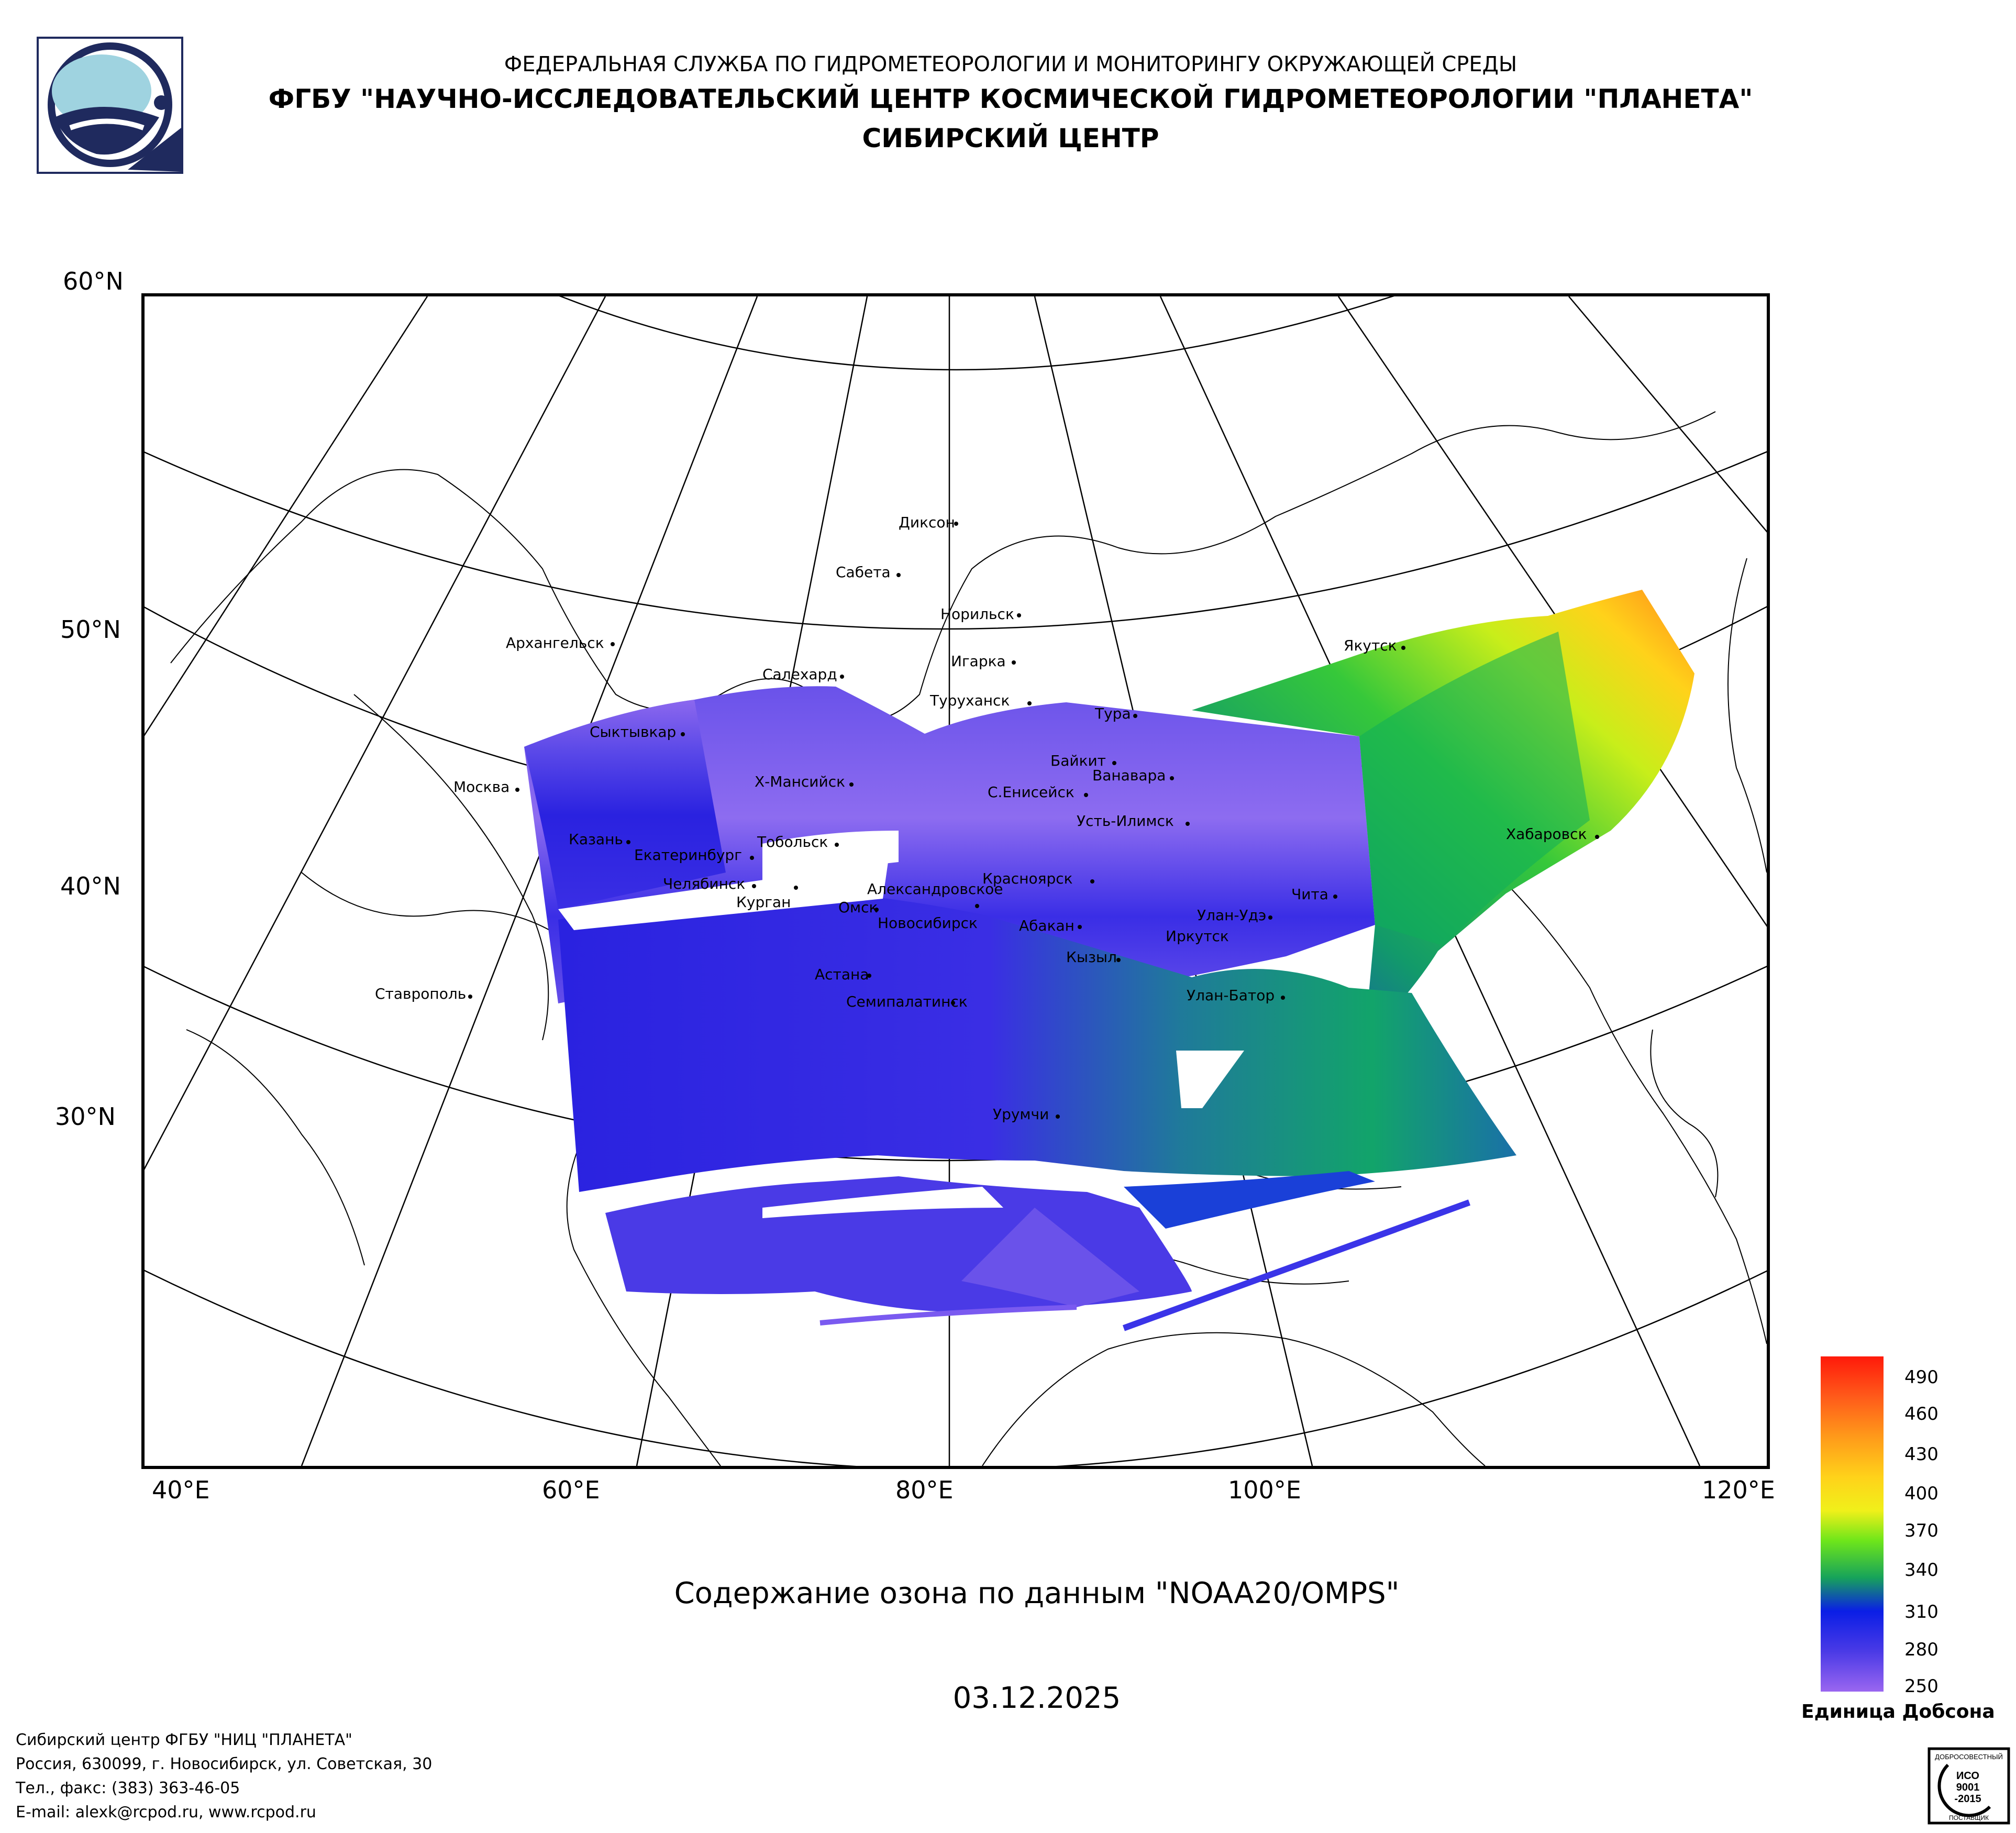  I want to click on city-label: Диксон, so click(927, 522).